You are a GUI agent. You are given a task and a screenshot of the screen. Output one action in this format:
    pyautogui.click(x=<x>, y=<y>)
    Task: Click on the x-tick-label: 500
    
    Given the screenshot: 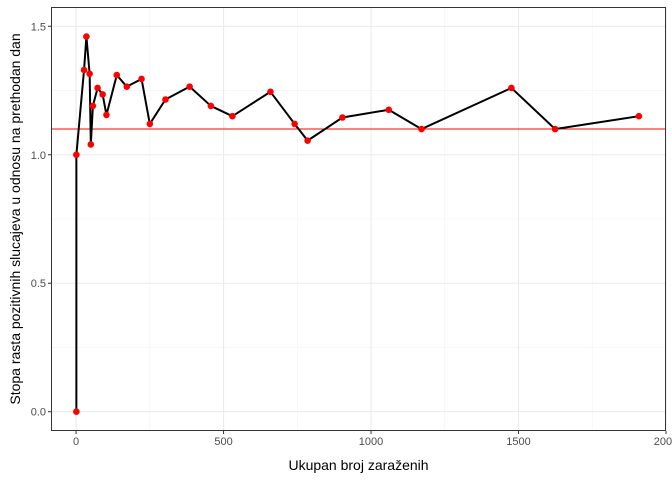 What is the action you would take?
    pyautogui.click(x=223, y=442)
    